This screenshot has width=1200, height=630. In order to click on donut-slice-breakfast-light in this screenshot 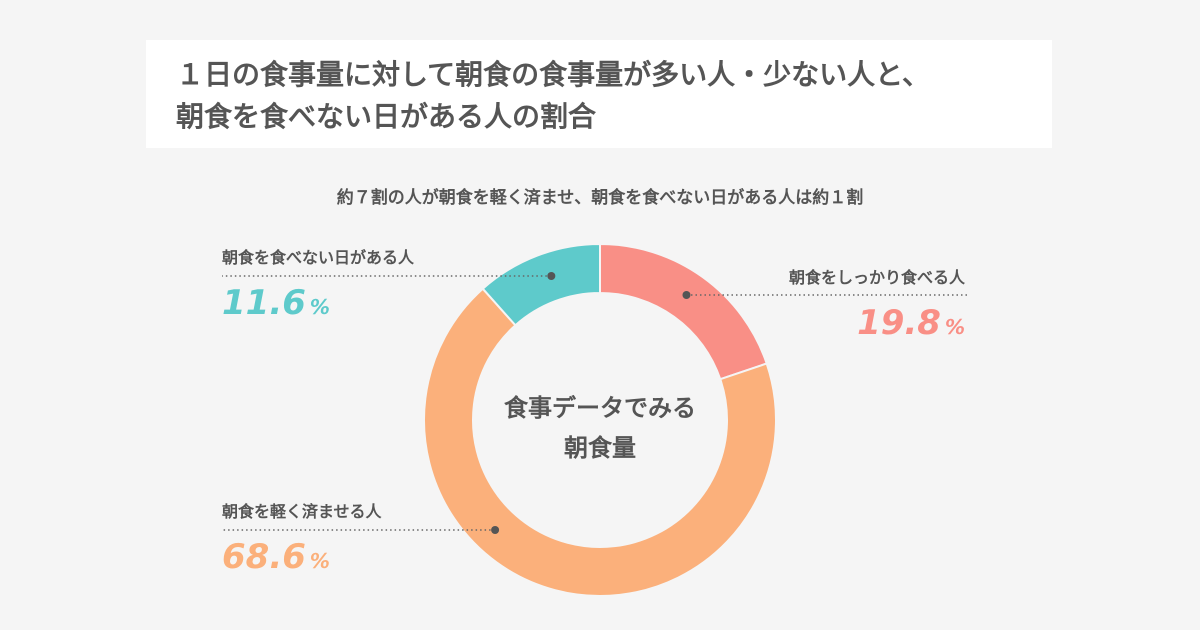, I will do `click(600, 442)`.